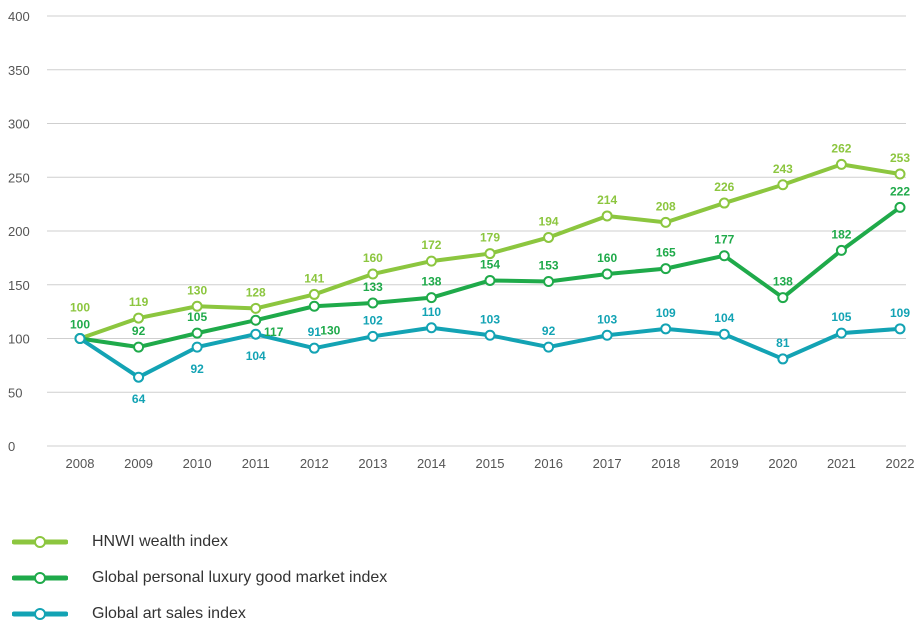 The height and width of the screenshot is (632, 921). I want to click on data-label: 119, so click(139, 302).